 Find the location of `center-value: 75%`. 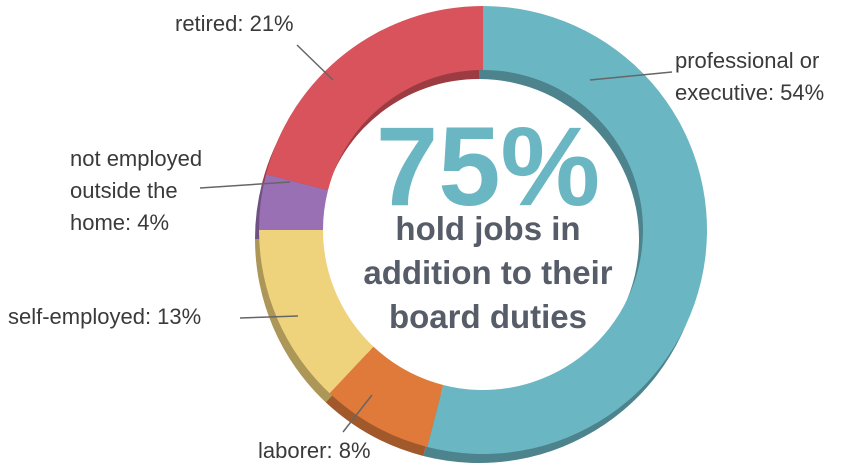

center-value: 75% is located at coordinates (488, 166).